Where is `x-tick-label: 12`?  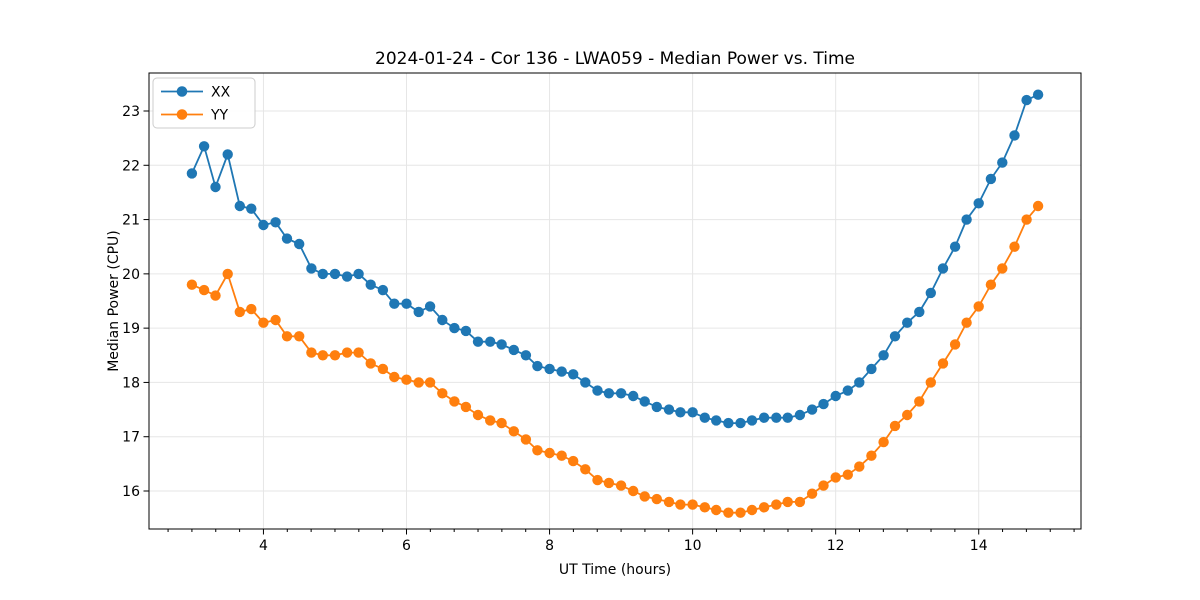
x-tick-label: 12 is located at coordinates (836, 546).